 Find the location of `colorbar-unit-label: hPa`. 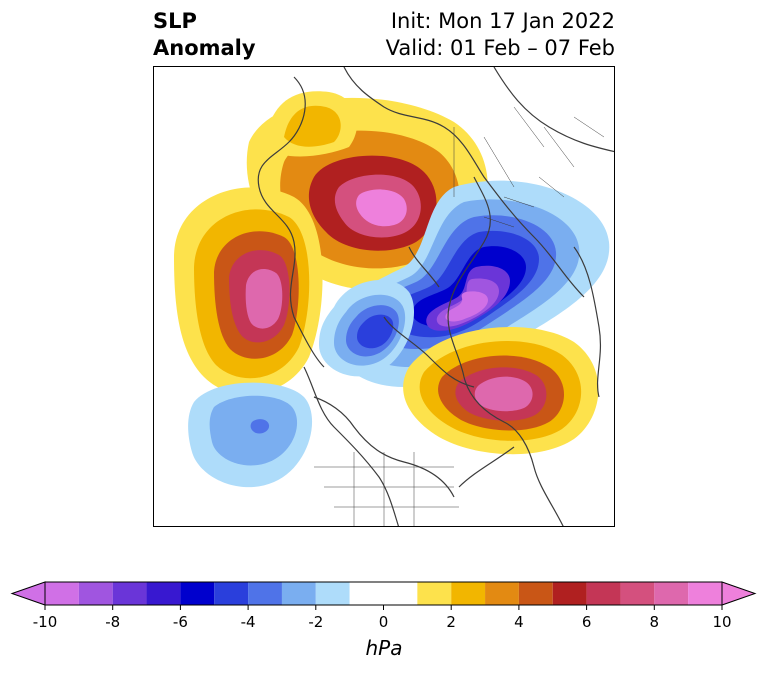

colorbar-unit-label: hPa is located at coordinates (384, 648).